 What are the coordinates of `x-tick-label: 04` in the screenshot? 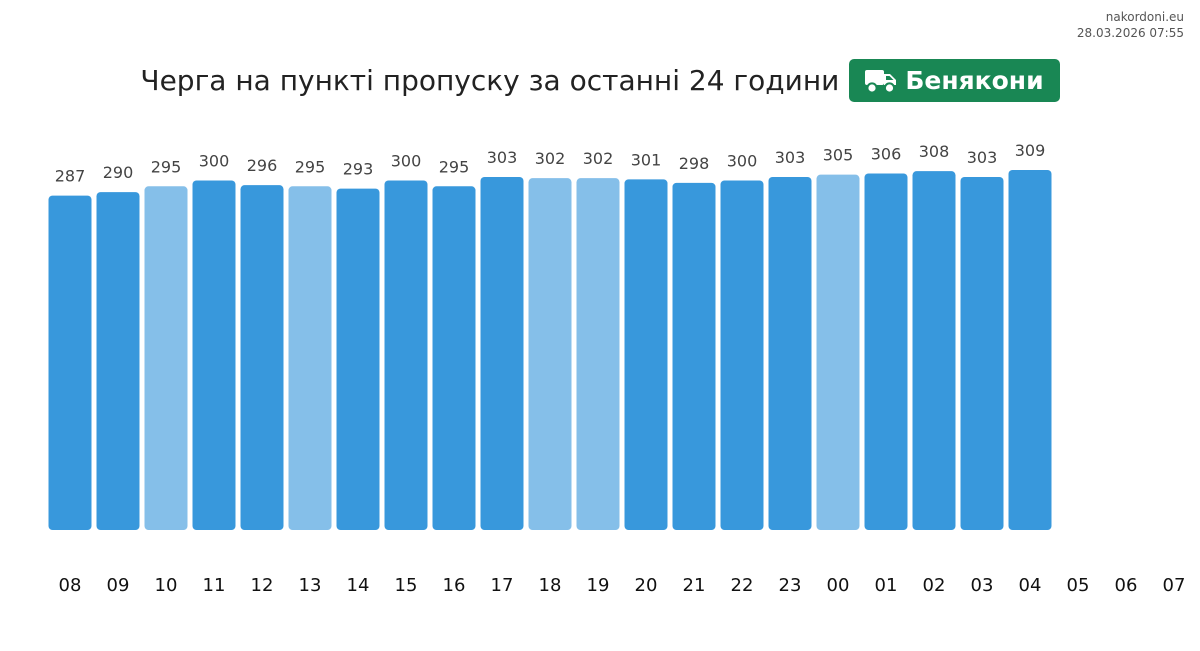 It's located at (1030, 585).